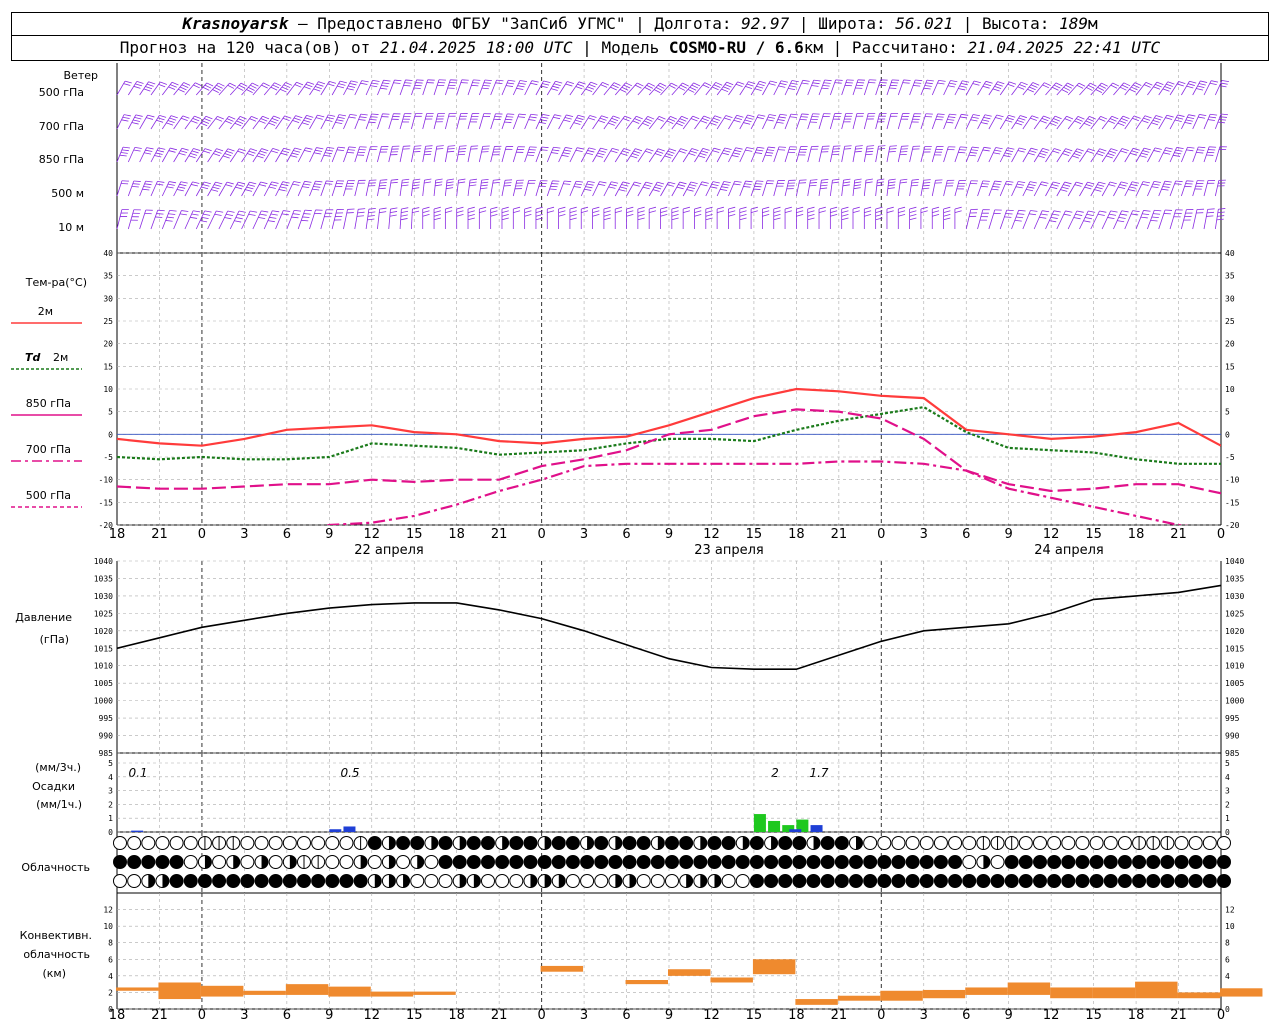 Image resolution: width=1280 pixels, height=1024 pixels. I want to click on prec-ytick-right: 4, so click(1227, 777).